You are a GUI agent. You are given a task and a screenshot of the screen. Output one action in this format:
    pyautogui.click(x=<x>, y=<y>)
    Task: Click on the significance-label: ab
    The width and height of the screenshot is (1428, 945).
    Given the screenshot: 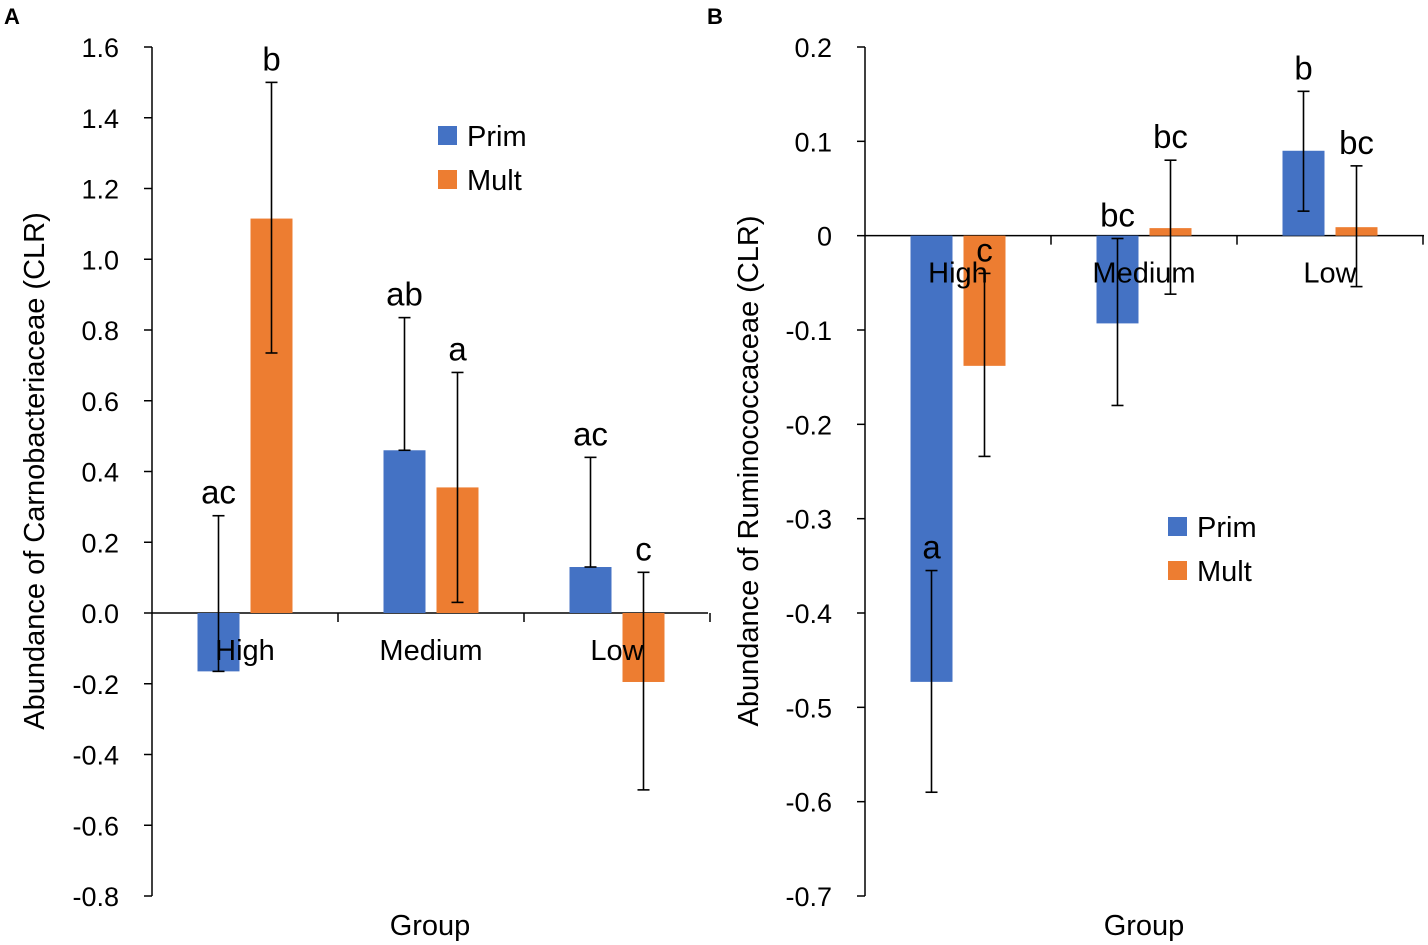 What is the action you would take?
    pyautogui.click(x=404, y=294)
    